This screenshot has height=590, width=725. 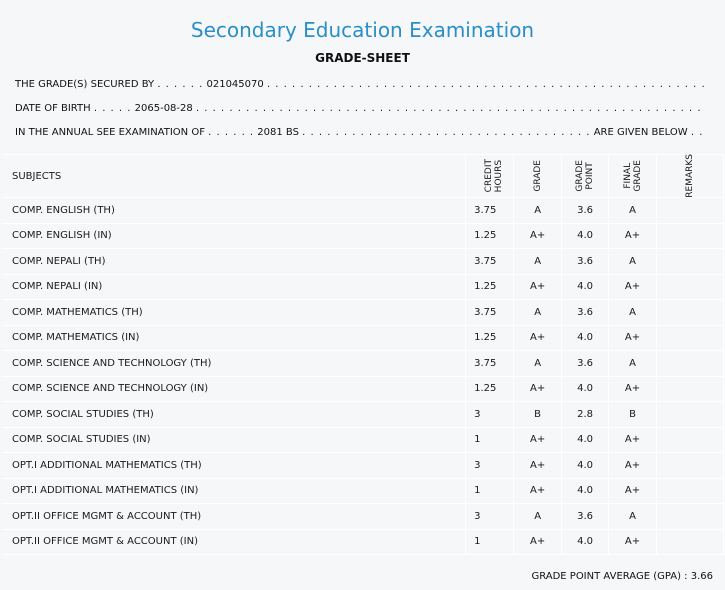 What do you see at coordinates (493, 176) in the screenshot?
I see `credit-hours-header-text: CREDIT HOURS` at bounding box center [493, 176].